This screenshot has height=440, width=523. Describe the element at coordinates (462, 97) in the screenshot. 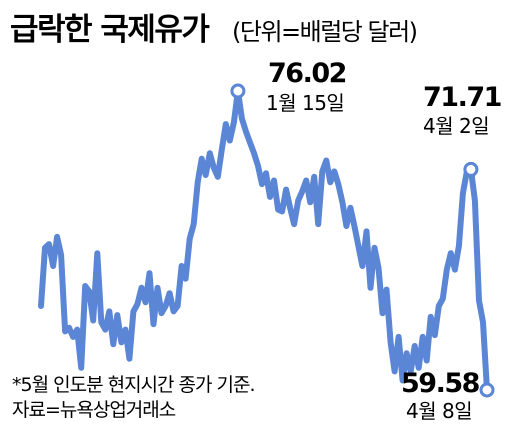

I see `recent-high-value-label: 71.71` at that location.